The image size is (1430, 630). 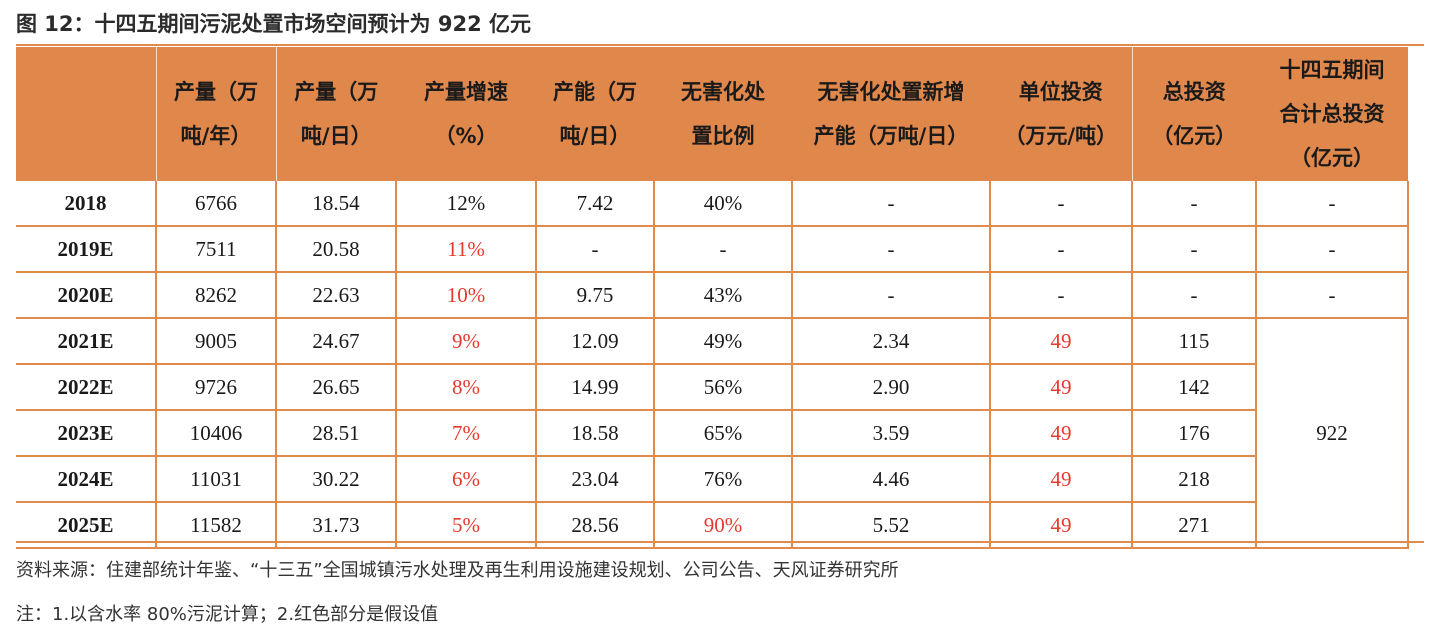 I want to click on year-cell: 2023E, so click(x=86, y=433).